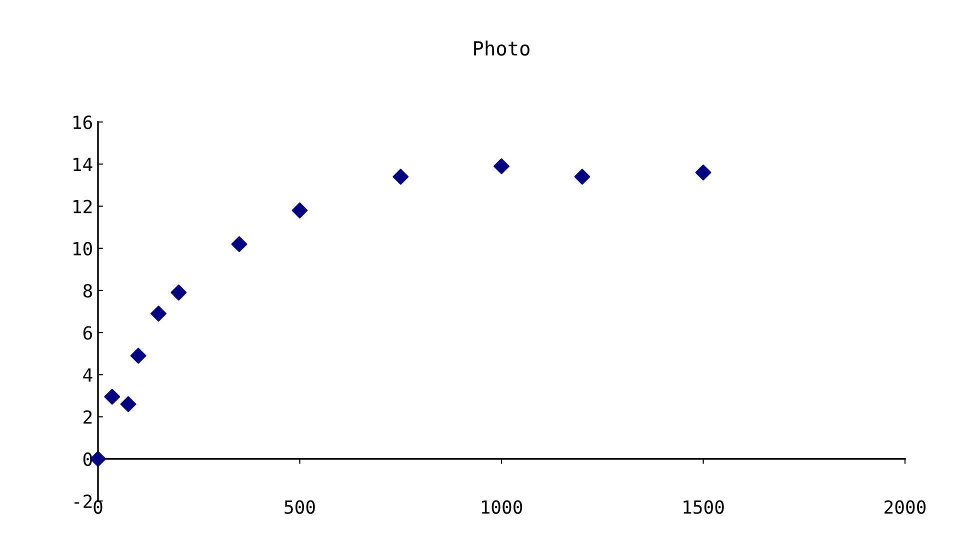 This screenshot has width=967, height=546. What do you see at coordinates (83, 165) in the screenshot?
I see `y-tick-label: 14` at bounding box center [83, 165].